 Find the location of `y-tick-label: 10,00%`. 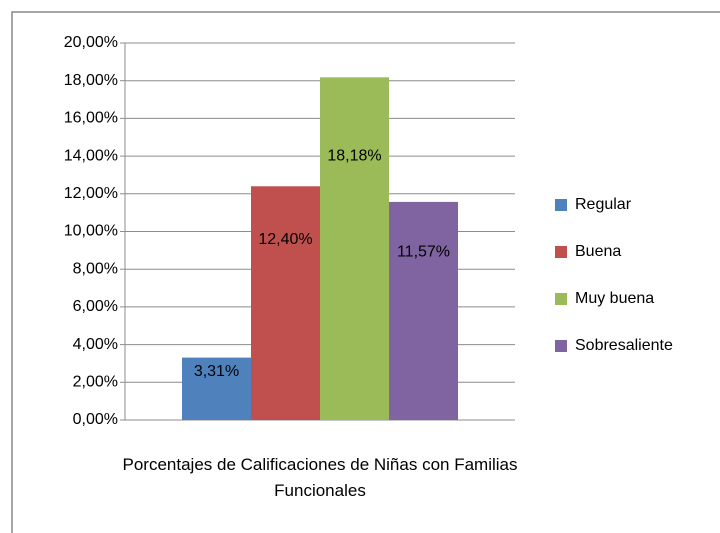

y-tick-label: 10,00% is located at coordinates (91, 231).